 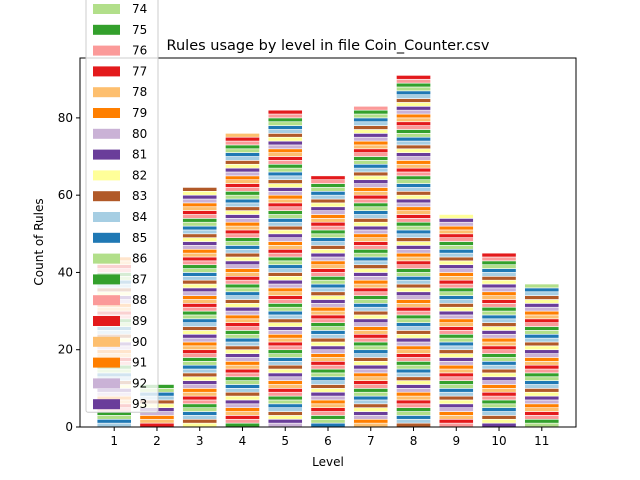 I want to click on bar-stack, so click(x=413, y=251).